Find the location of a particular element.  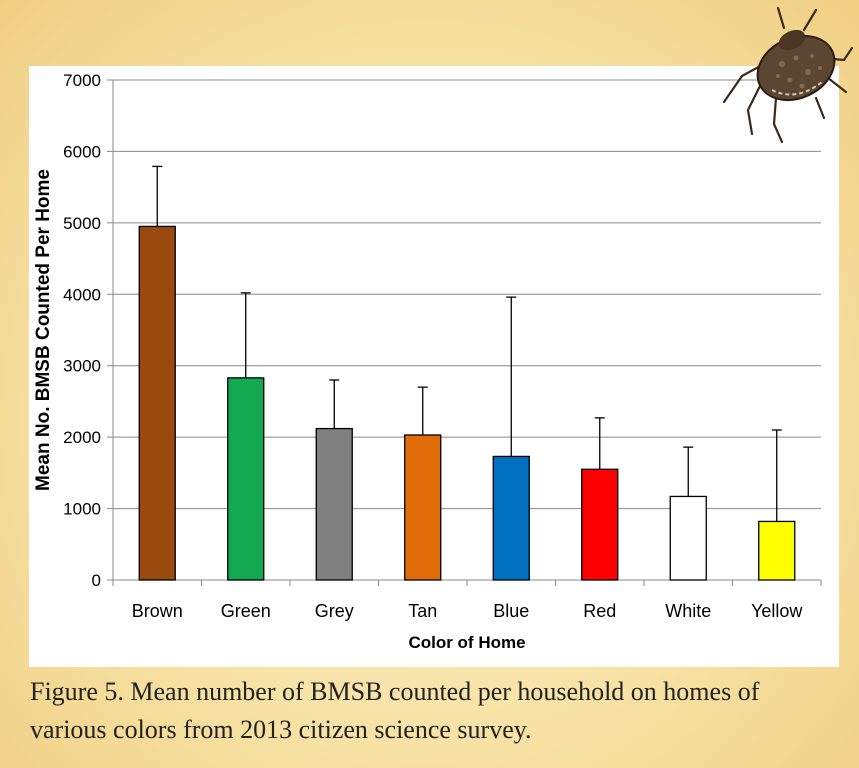

bar-tan is located at coordinates (423, 507).